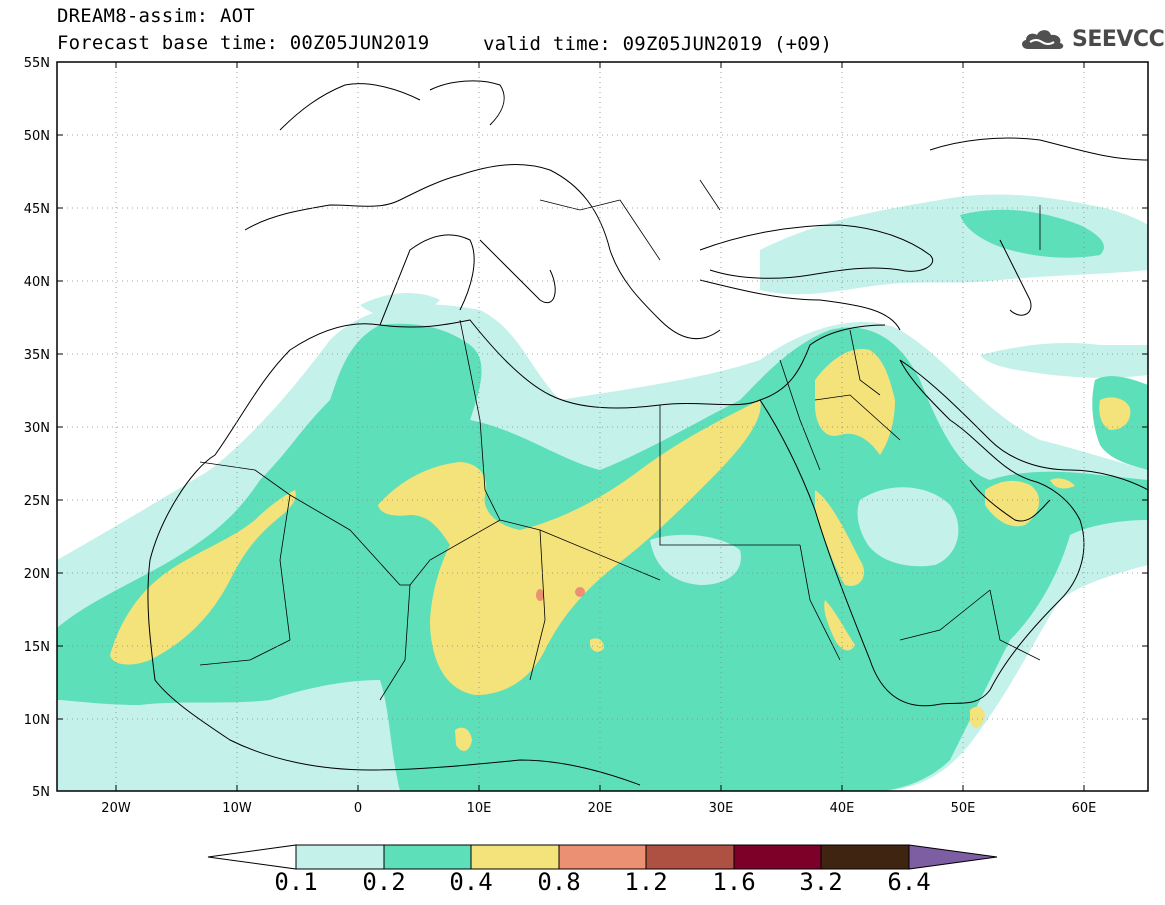  What do you see at coordinates (37, 574) in the screenshot?
I see `lat-label: 20N` at bounding box center [37, 574].